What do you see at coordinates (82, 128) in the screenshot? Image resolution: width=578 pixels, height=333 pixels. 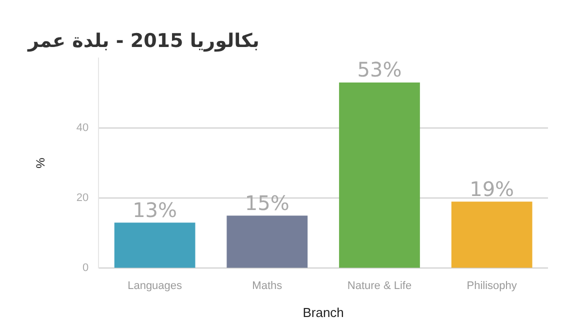 I see `y-tick-label: 40` at bounding box center [82, 128].